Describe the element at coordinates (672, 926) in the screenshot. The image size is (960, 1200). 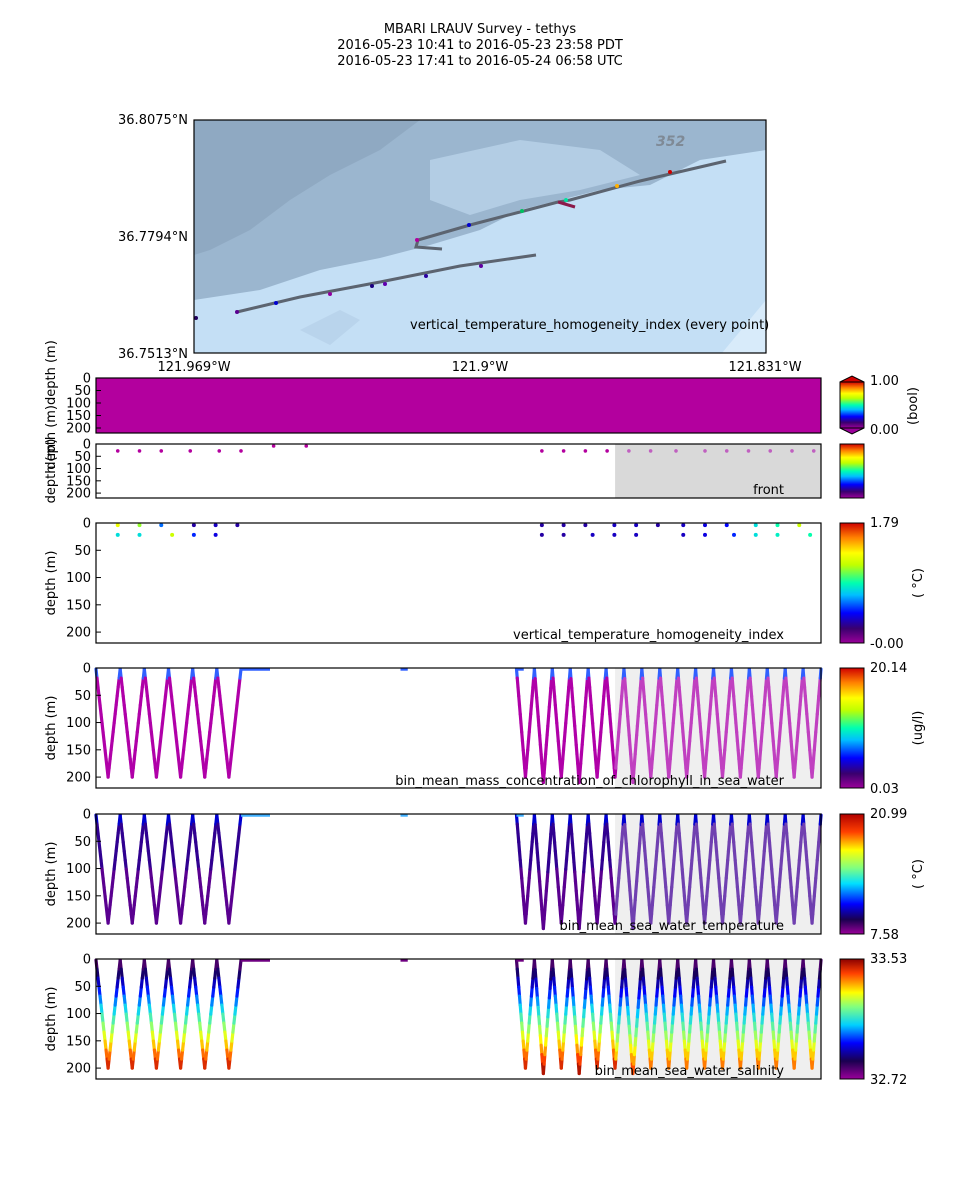
I see `panel-annotation: bin_mean_sea_water_temperature` at that location.